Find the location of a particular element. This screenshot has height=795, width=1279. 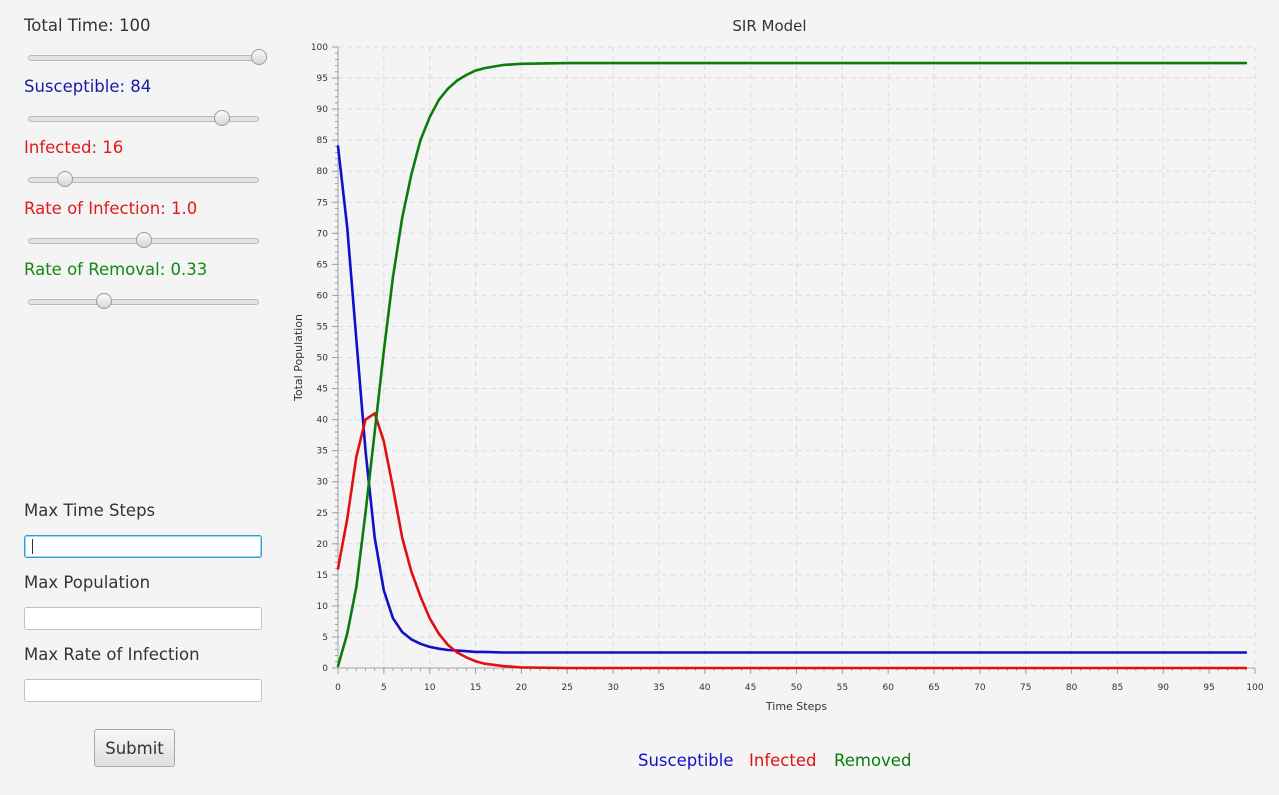

y-tick-label: 65 is located at coordinates (322, 265).